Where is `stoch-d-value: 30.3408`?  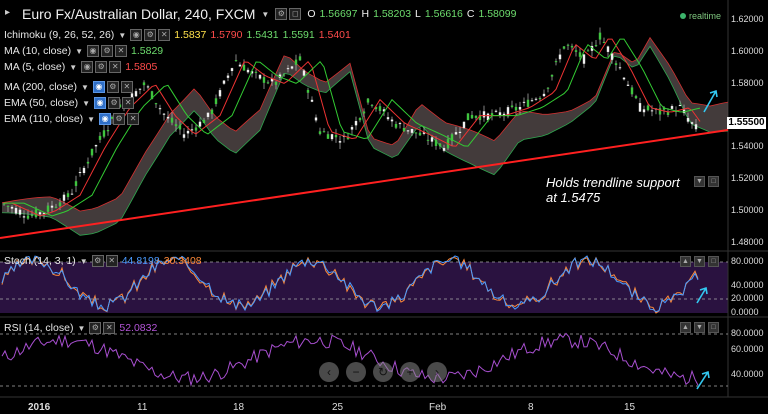
stoch-d-value: 30.3408 is located at coordinates (182, 261).